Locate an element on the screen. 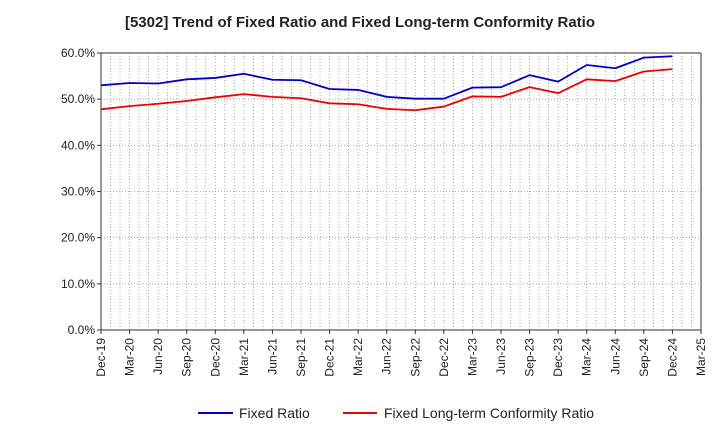  x-tick-label: Mar-20 is located at coordinates (130, 357).